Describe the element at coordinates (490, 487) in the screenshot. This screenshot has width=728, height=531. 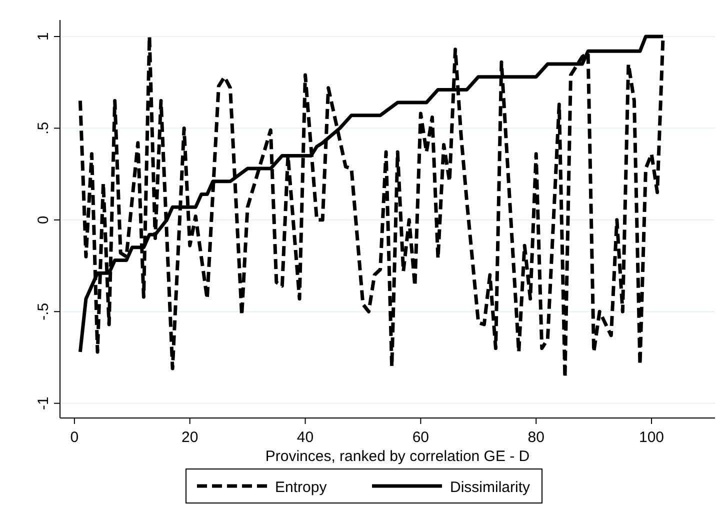
I see `legend-label: Dissimilarity` at that location.